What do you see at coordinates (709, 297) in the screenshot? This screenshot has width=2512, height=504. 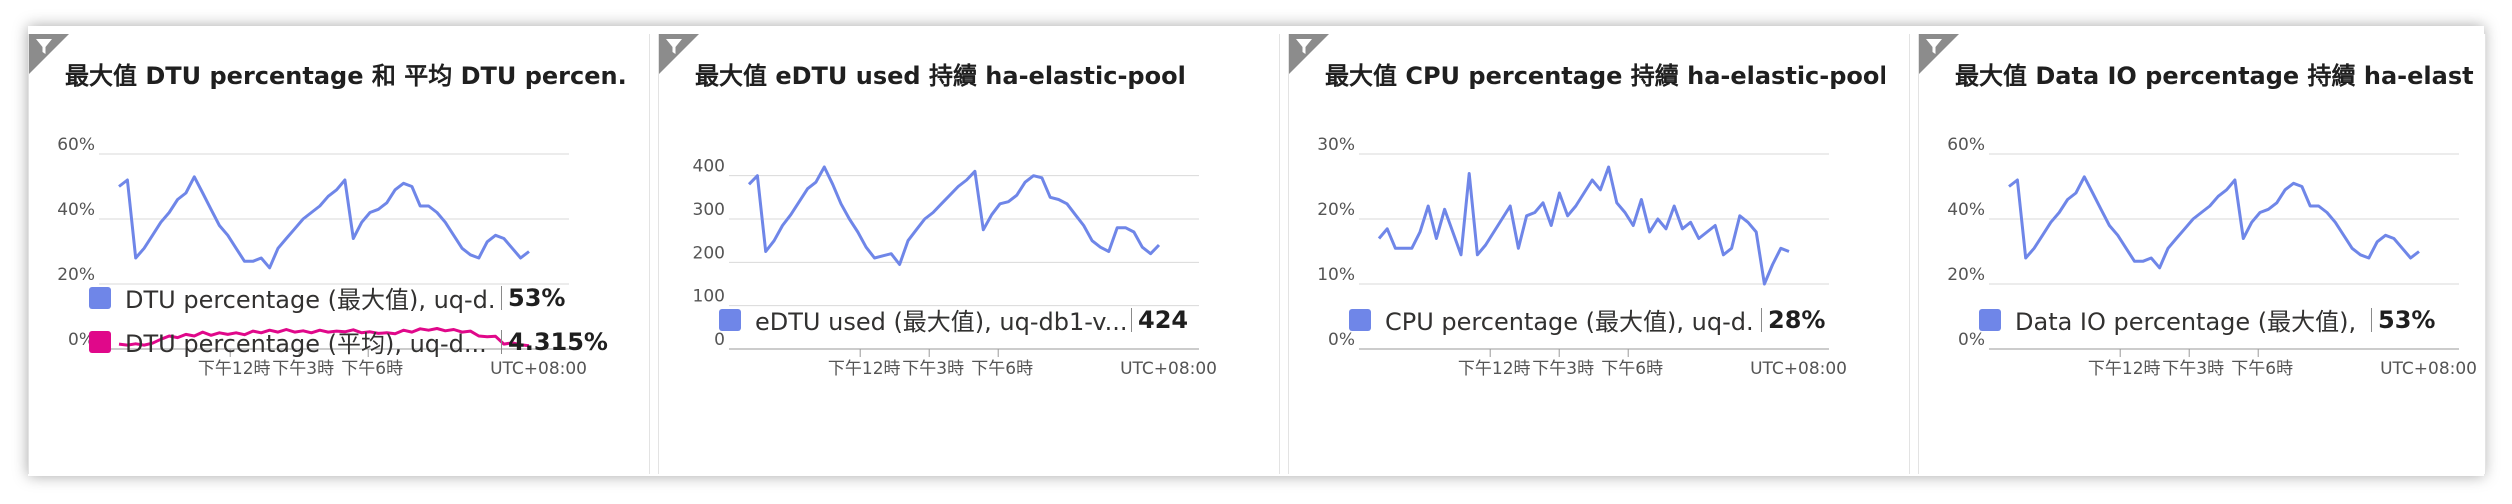 I see `y-tick-label: 100` at bounding box center [709, 297].